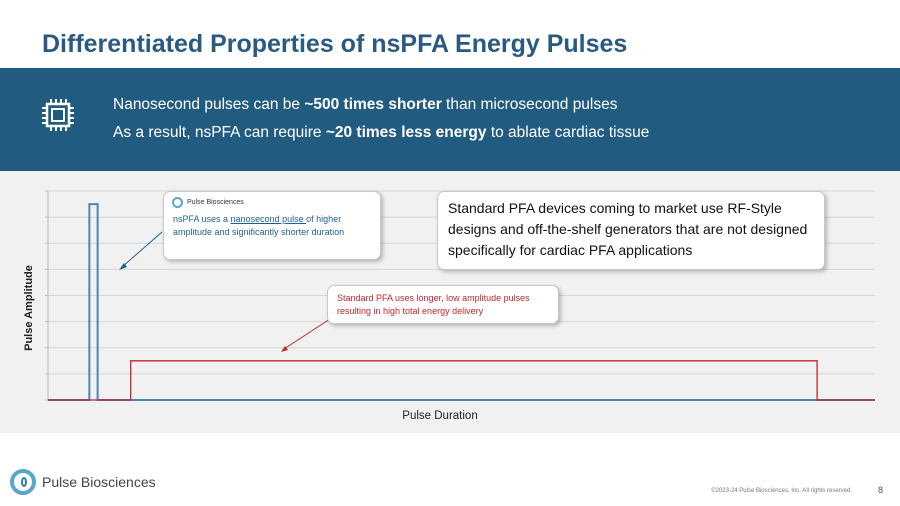 The image size is (900, 506). I want to click on footer-logo-text: Pulse Biosciences, so click(99, 482).